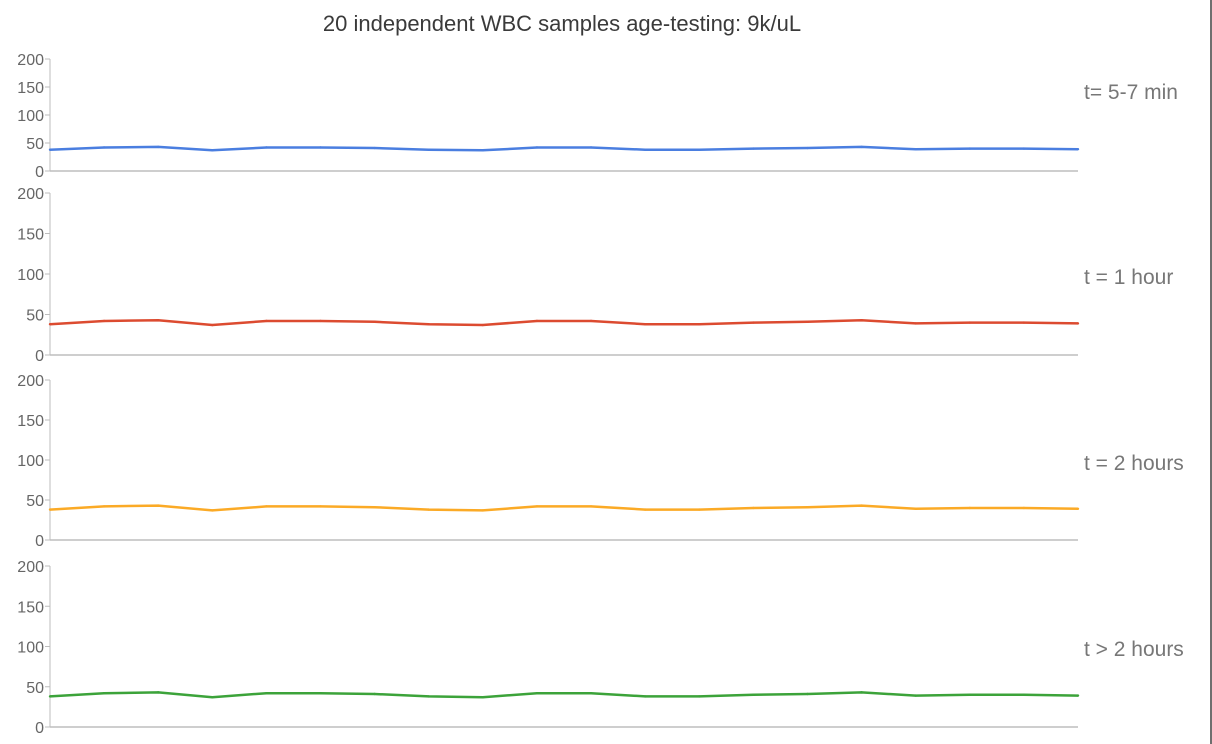 Image resolution: width=1212 pixels, height=744 pixels. What do you see at coordinates (1134, 649) in the screenshot?
I see `panel-label: t > 2 hours` at bounding box center [1134, 649].